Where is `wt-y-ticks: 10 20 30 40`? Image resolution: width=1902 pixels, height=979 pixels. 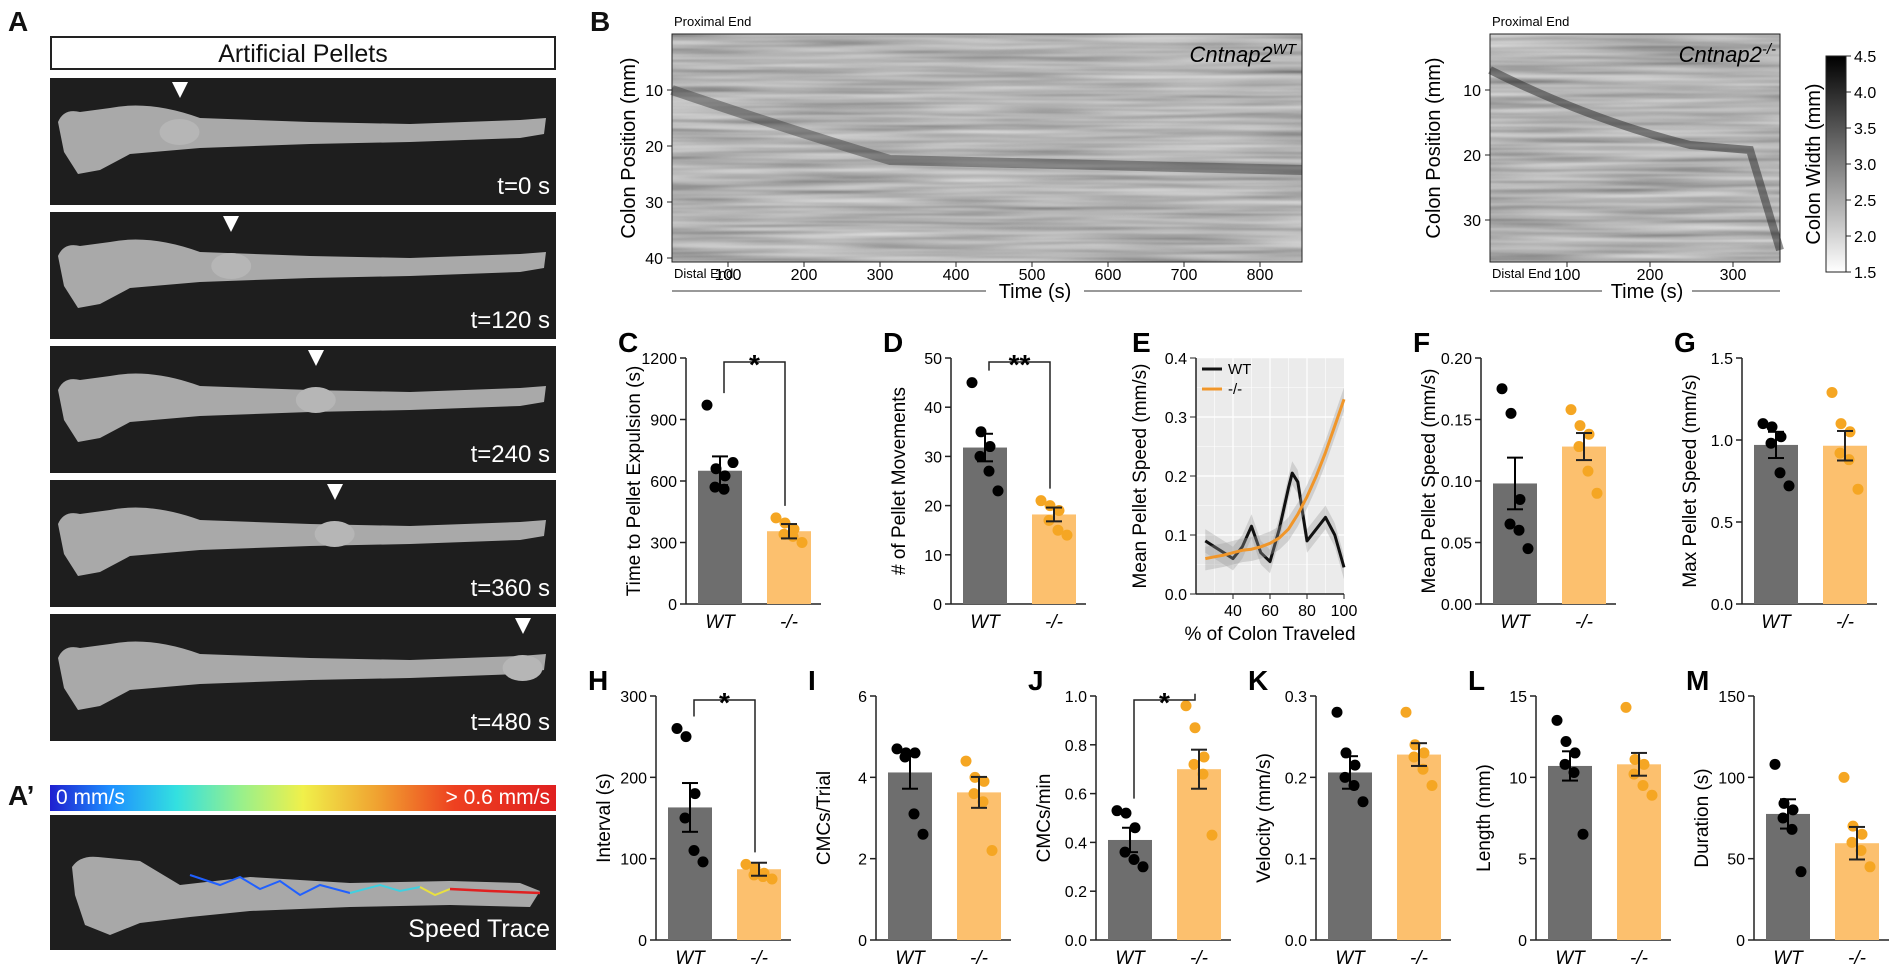 wt-y-ticks: 10 20 30 40 is located at coordinates (658, 175).